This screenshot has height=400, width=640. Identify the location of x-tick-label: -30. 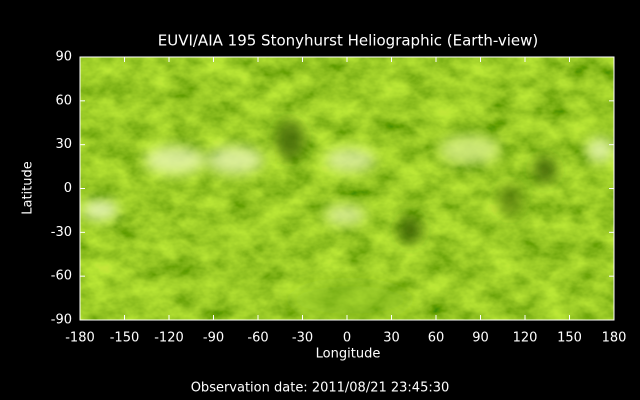
(302, 338).